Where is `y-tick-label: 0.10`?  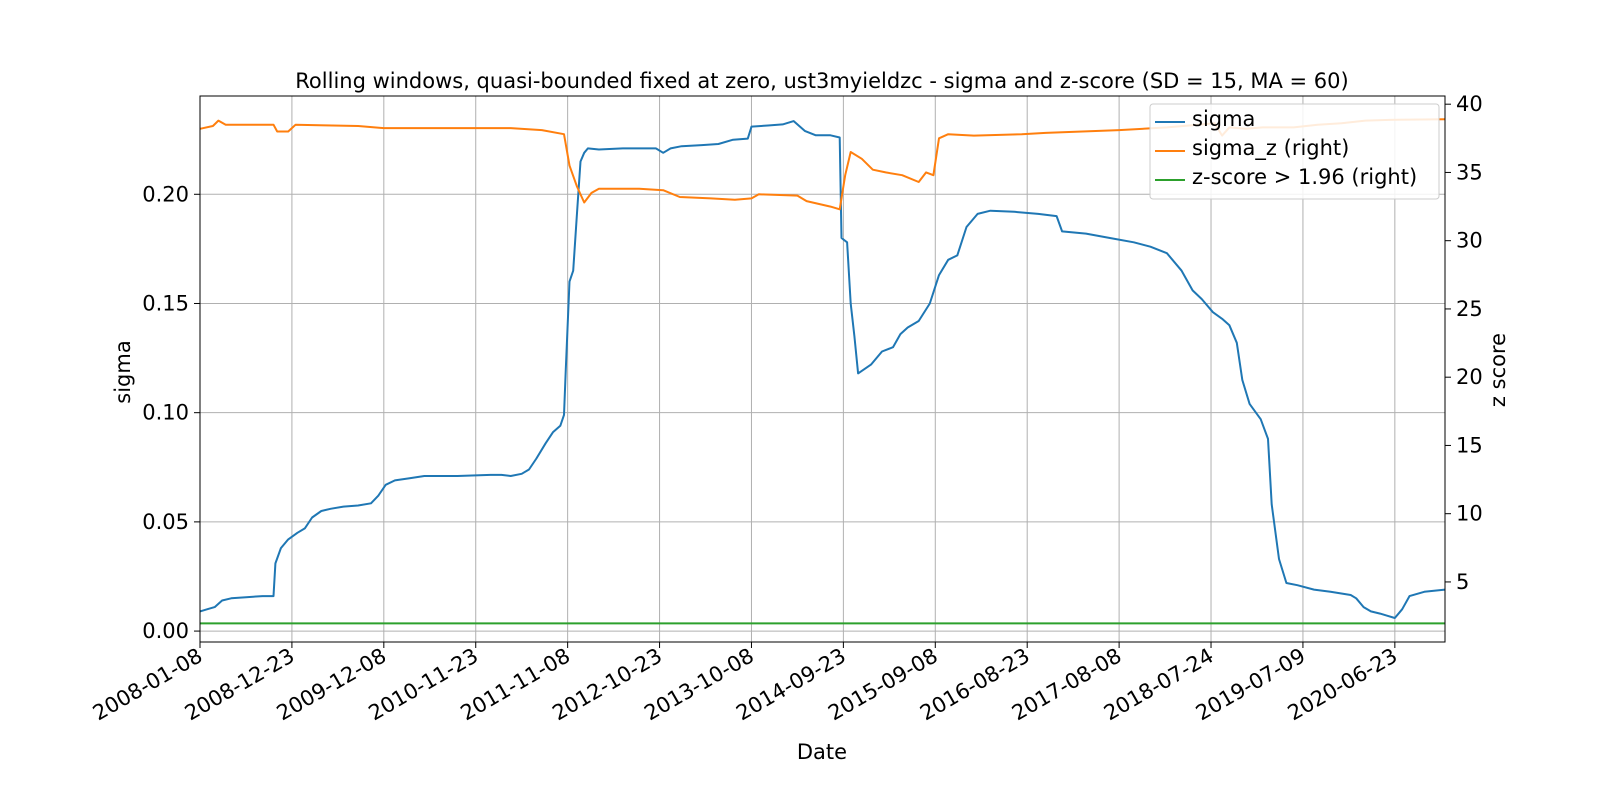
y-tick-label: 0.10 is located at coordinates (165, 413).